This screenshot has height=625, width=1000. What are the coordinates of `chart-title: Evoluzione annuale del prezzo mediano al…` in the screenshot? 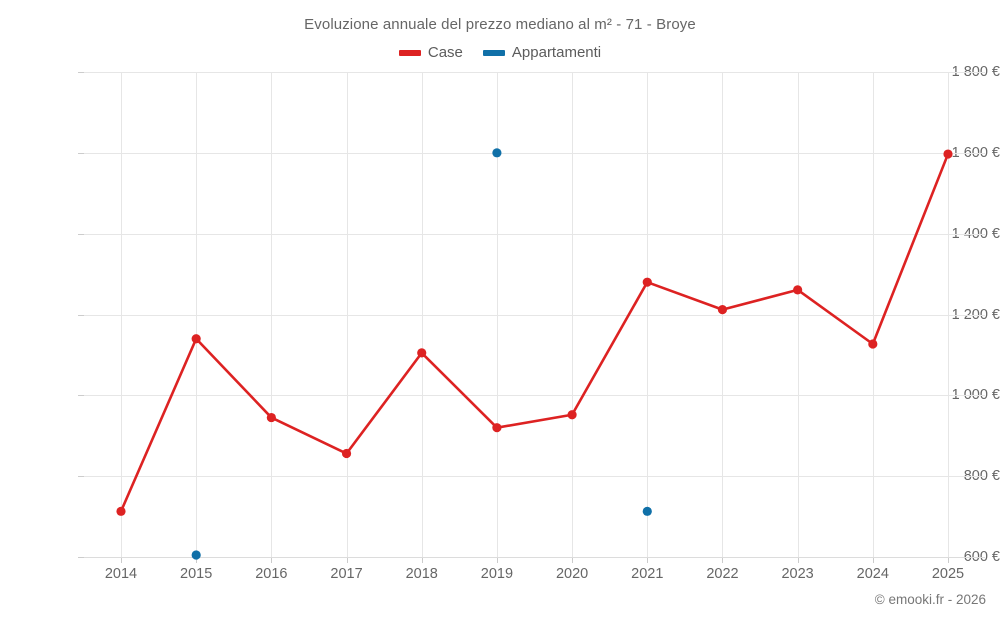 It's located at (500, 24).